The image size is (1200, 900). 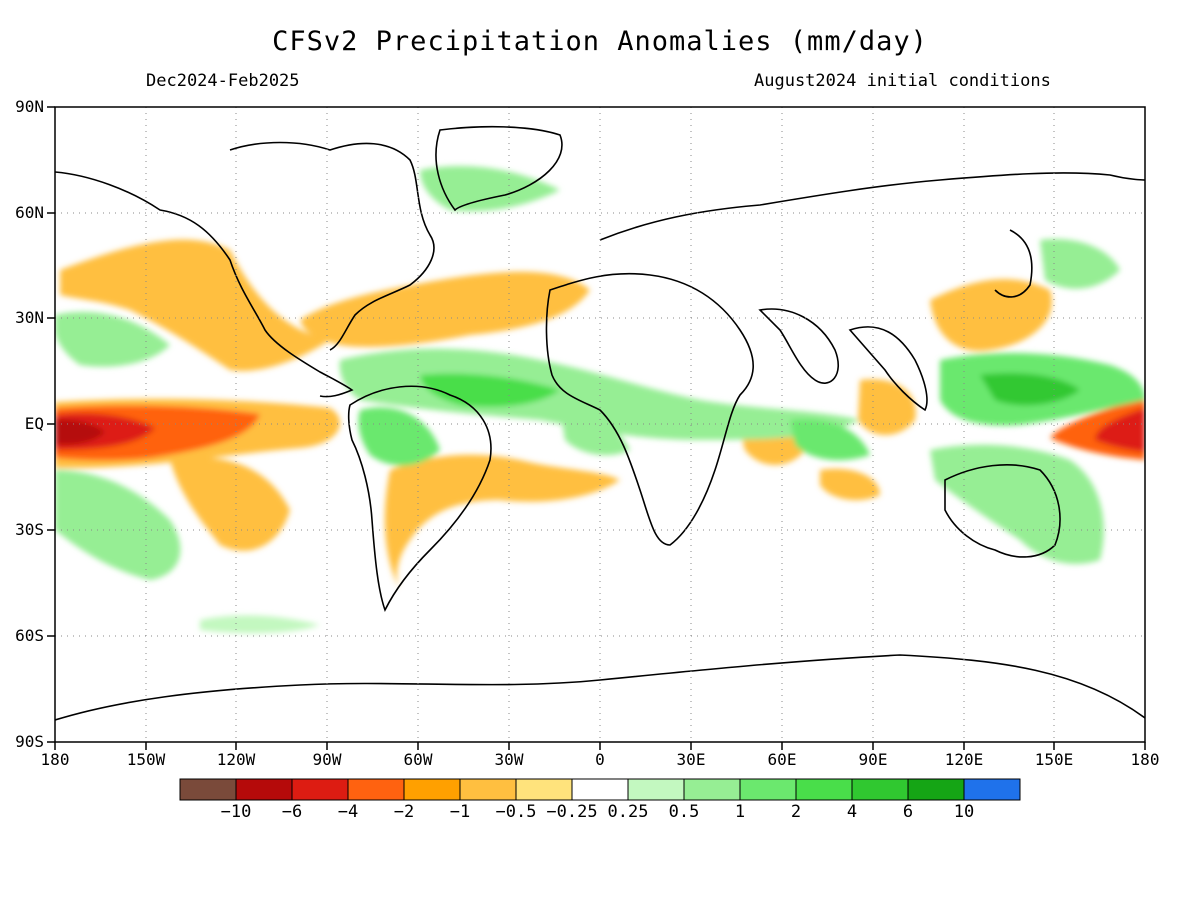 I want to click on colorbar-tick-label: 0.5, so click(x=684, y=812).